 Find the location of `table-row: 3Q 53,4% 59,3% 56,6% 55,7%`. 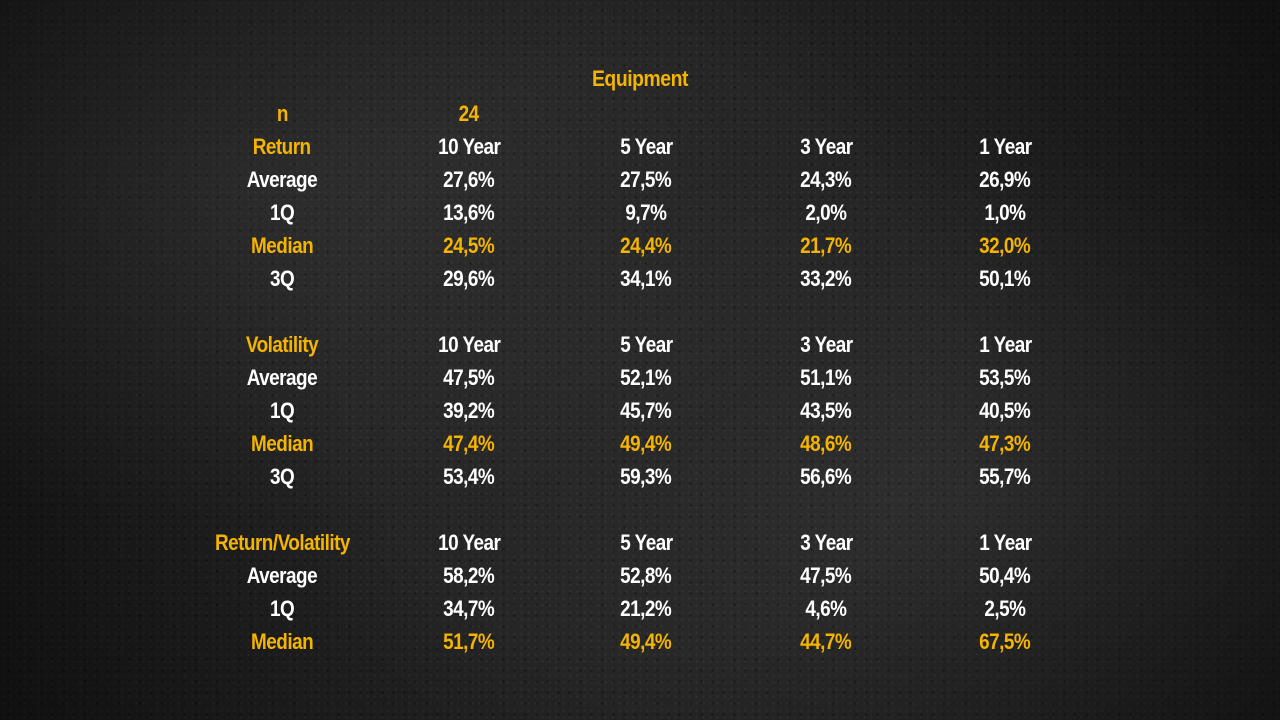

table-row: 3Q 53,4% 59,3% 56,6% 55,7% is located at coordinates (640, 477).